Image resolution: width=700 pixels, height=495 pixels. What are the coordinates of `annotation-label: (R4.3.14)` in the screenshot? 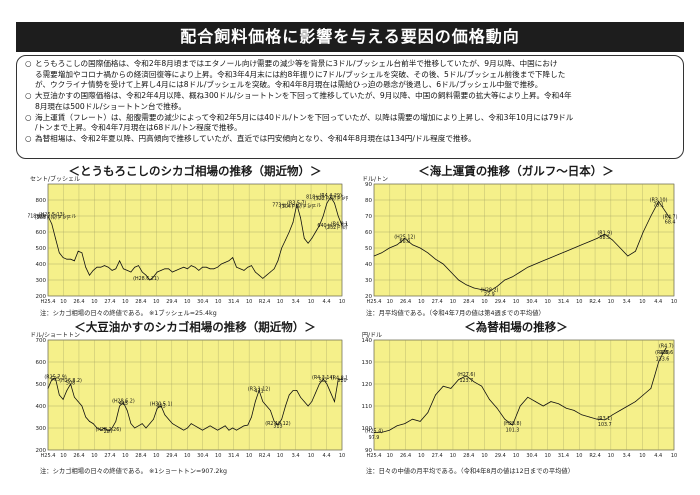 It's located at (323, 378).